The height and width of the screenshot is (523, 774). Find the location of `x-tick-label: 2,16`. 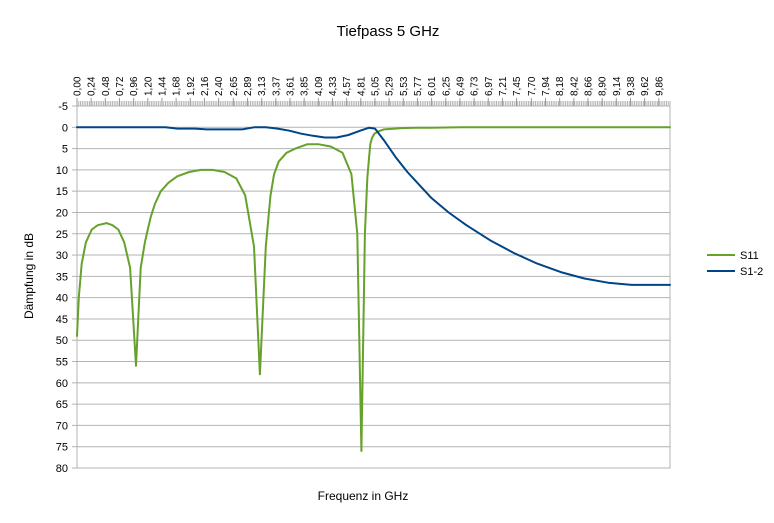

x-tick-label: 2,16 is located at coordinates (205, 86).